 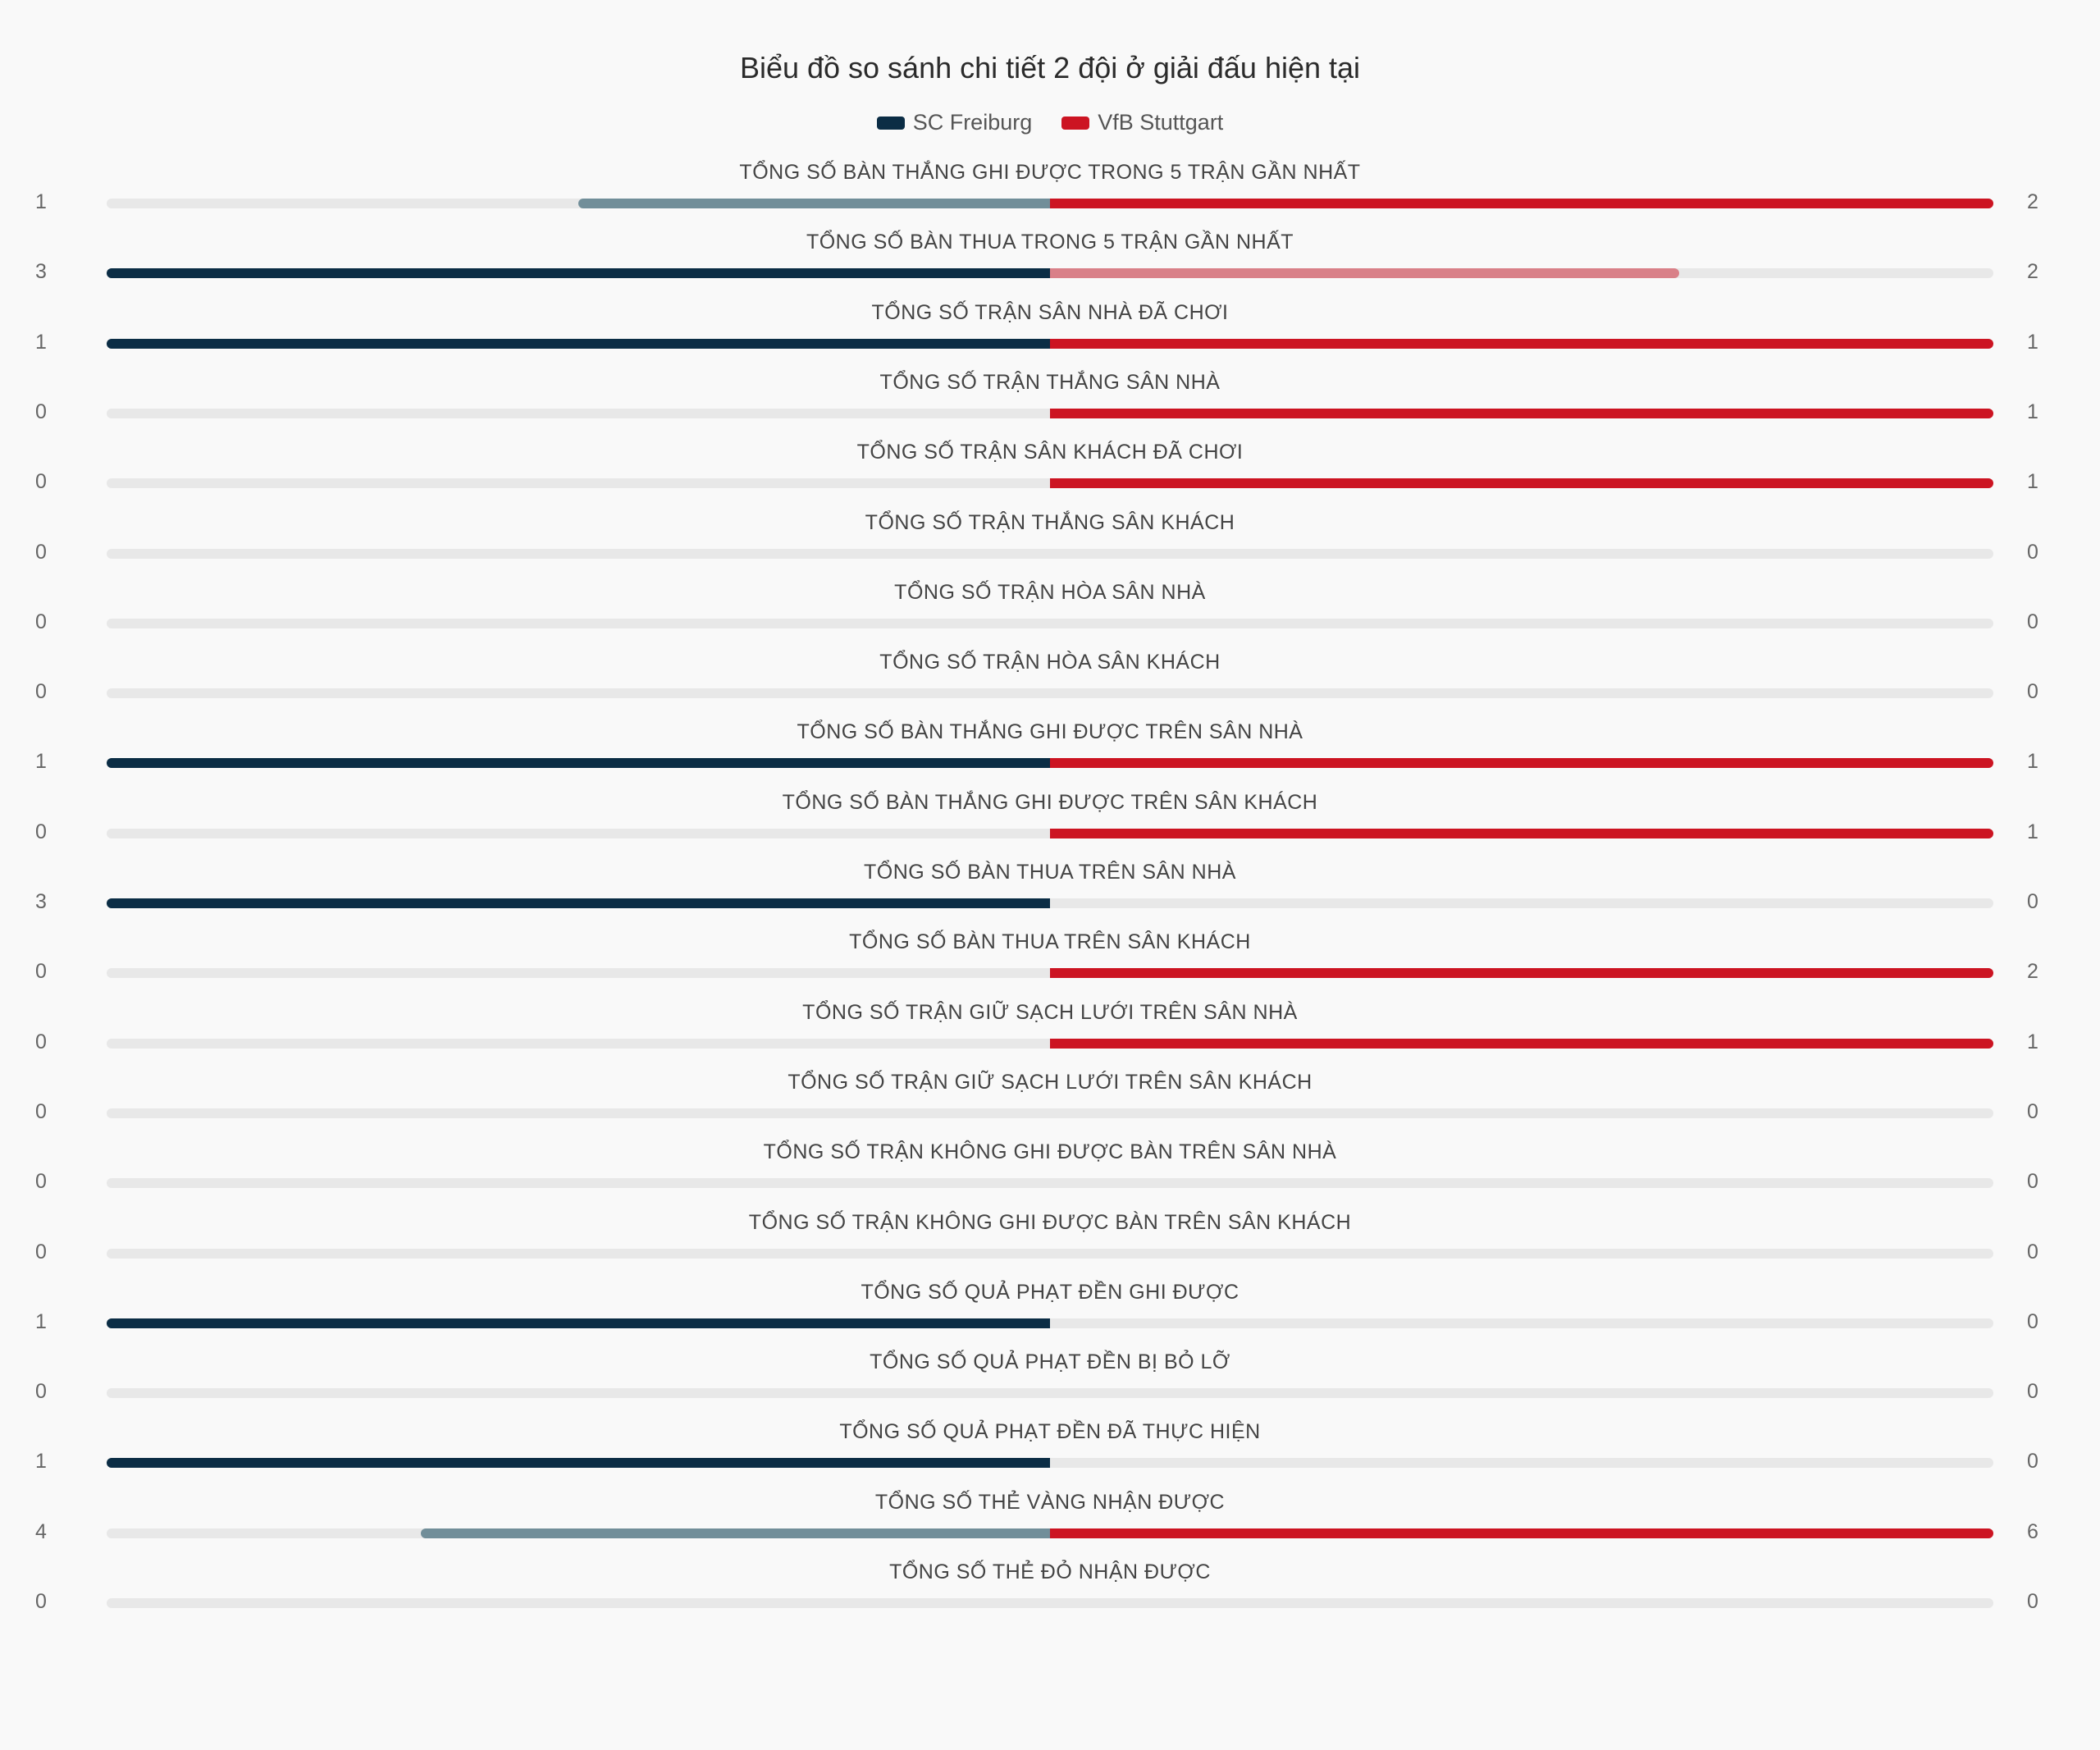 What do you see at coordinates (1050, 1012) in the screenshot?
I see `stat-label: TỔNG SỐ TRẬN GIỮ SẠCH LƯỚI TRÊN SÂN NHÀ` at bounding box center [1050, 1012].